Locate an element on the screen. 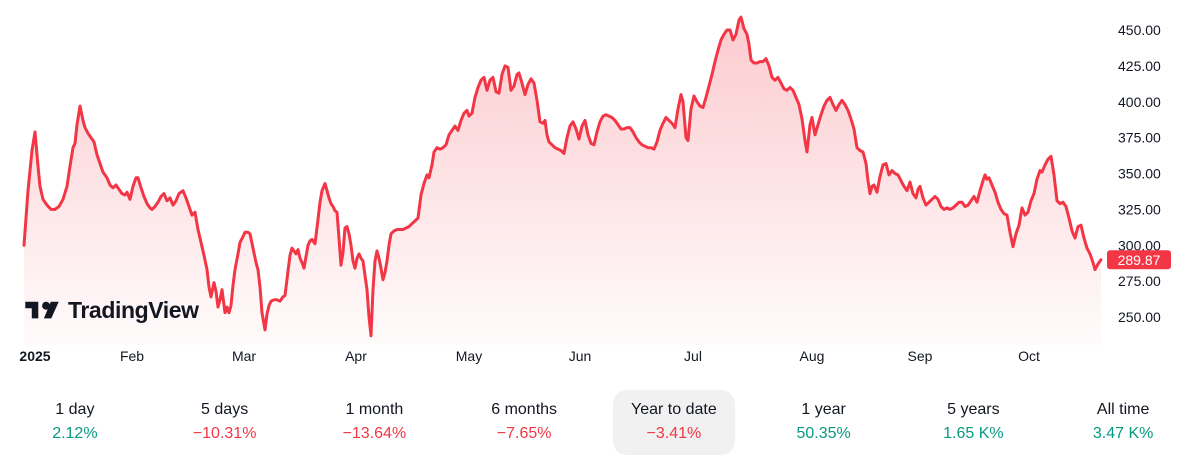 Image resolution: width=1198 pixels, height=476 pixels. range-cell: 1 day 2.12% is located at coordinates (75, 422).